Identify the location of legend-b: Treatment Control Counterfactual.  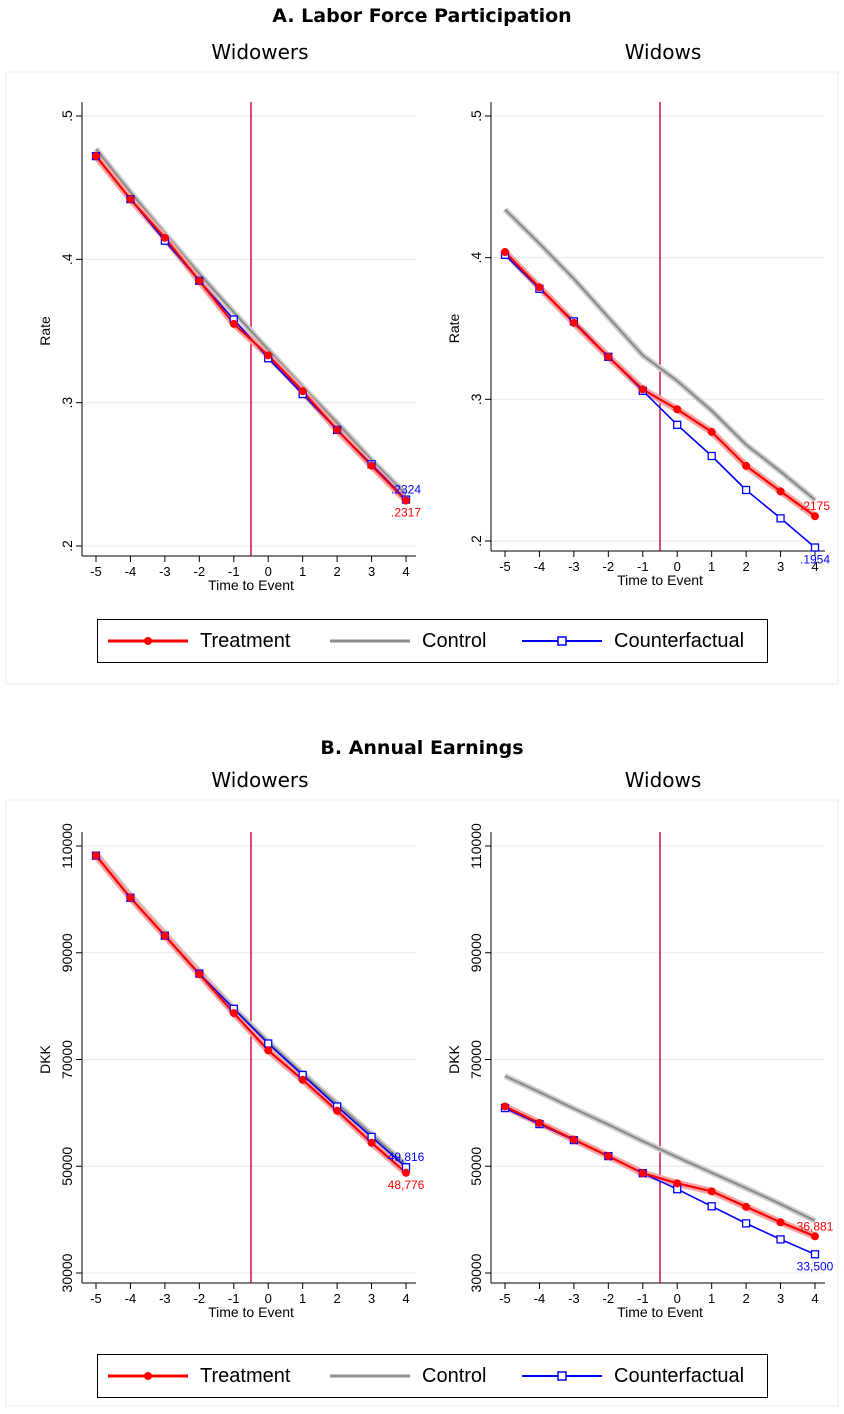
(432, 1376).